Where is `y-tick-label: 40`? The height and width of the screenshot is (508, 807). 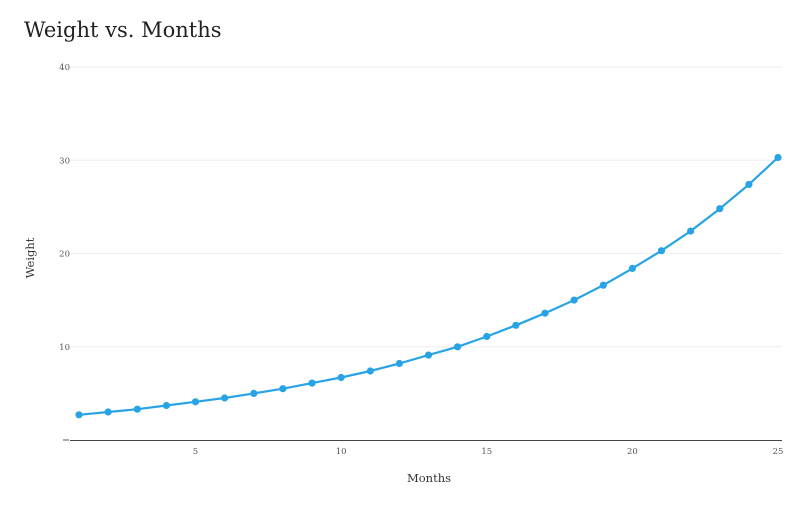 y-tick-label: 40 is located at coordinates (64, 68).